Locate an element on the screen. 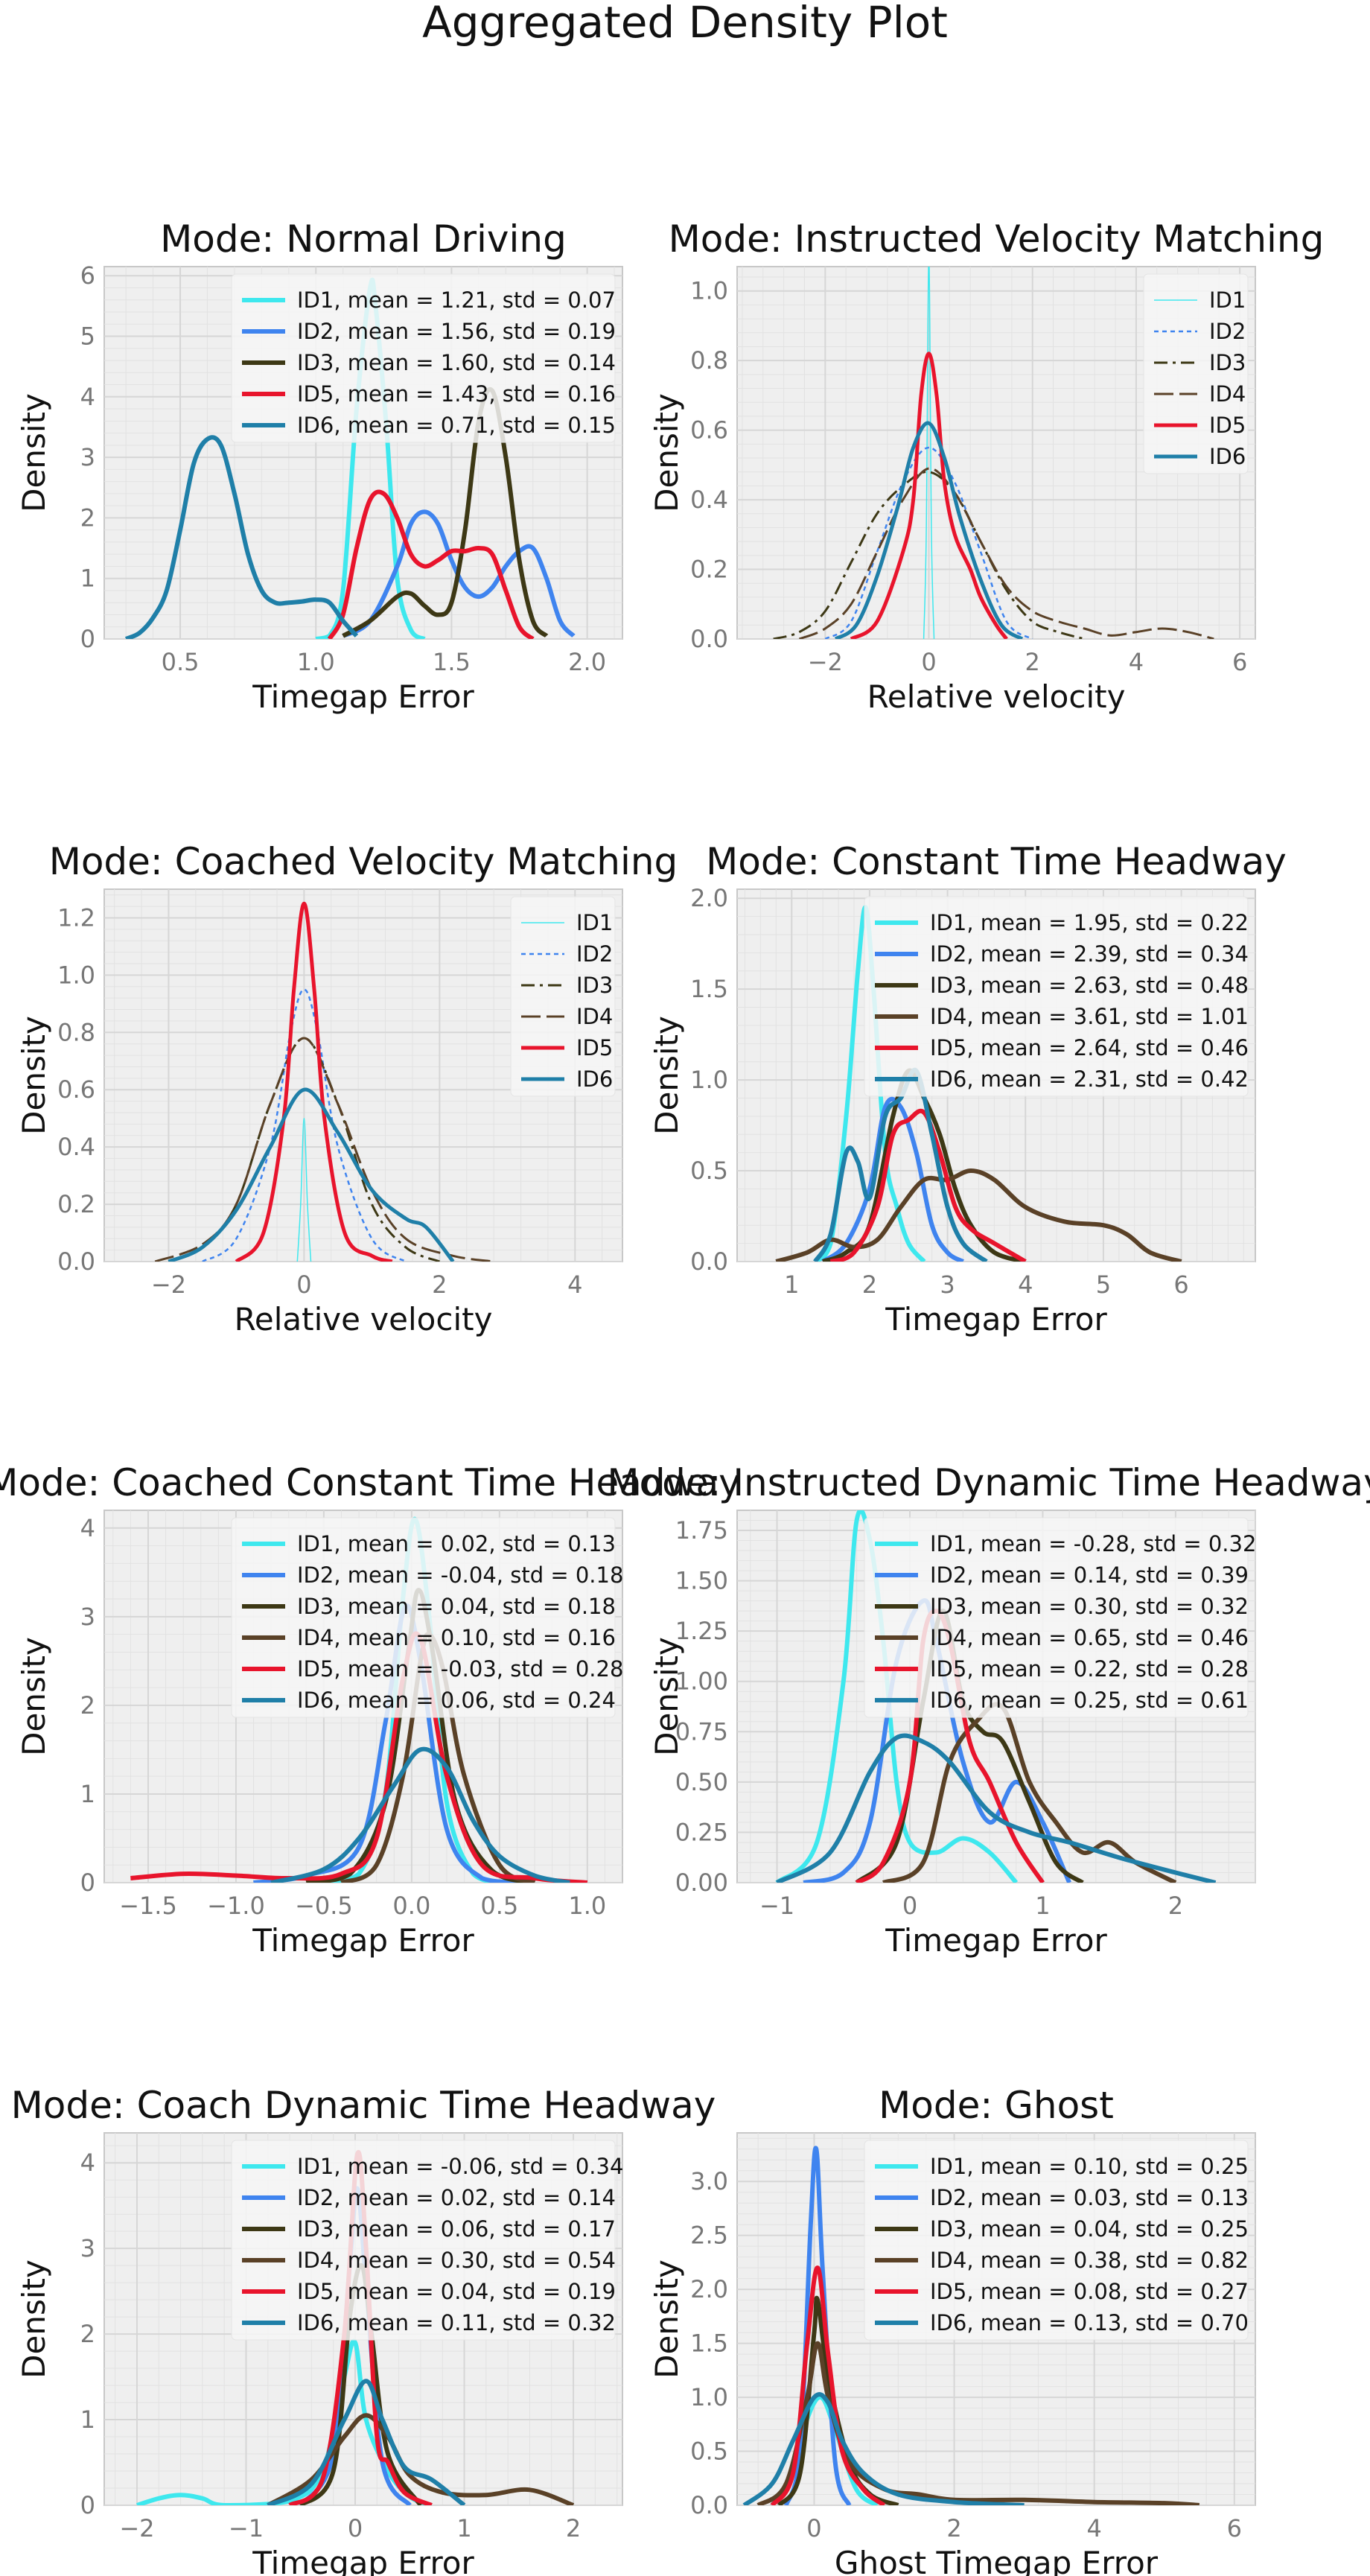 This screenshot has height=2576, width=1370. density-curve-id1 is located at coordinates (304, 1189).